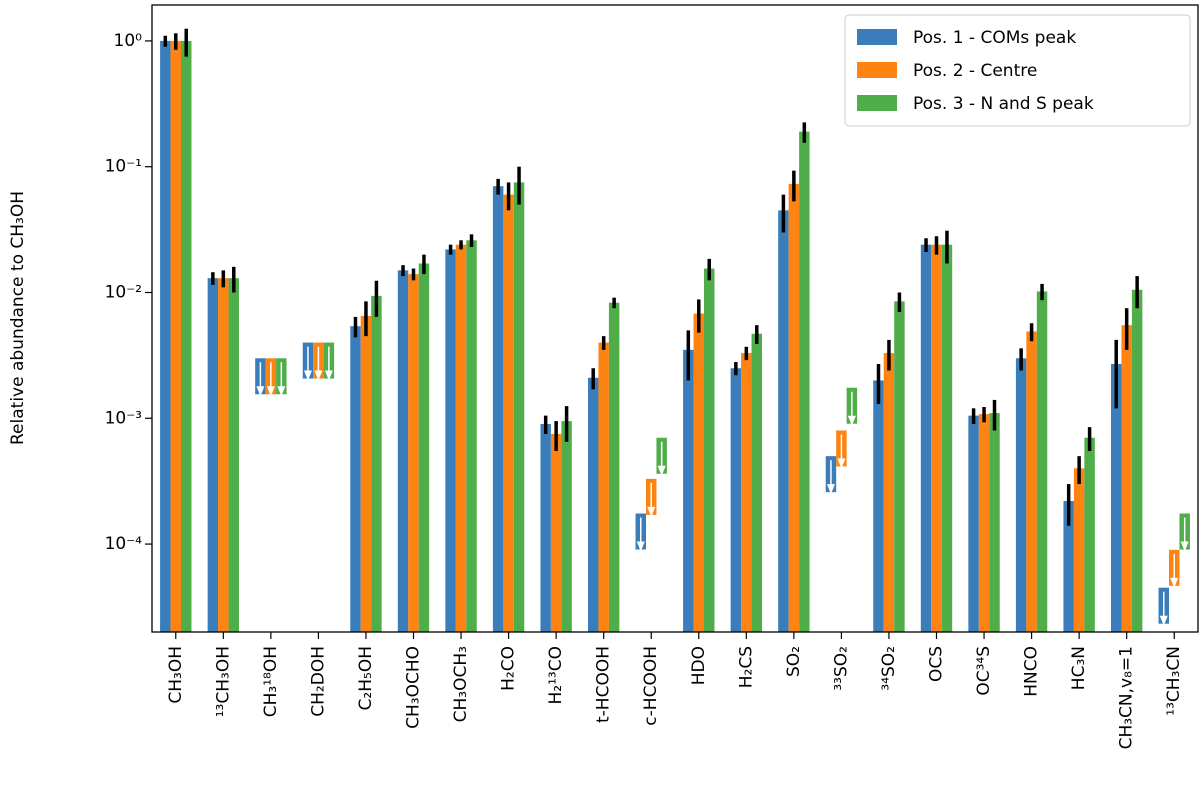 The width and height of the screenshot is (1200, 785). Describe the element at coordinates (841, 668) in the screenshot. I see `x-tick-label: ³³SO₂` at that location.